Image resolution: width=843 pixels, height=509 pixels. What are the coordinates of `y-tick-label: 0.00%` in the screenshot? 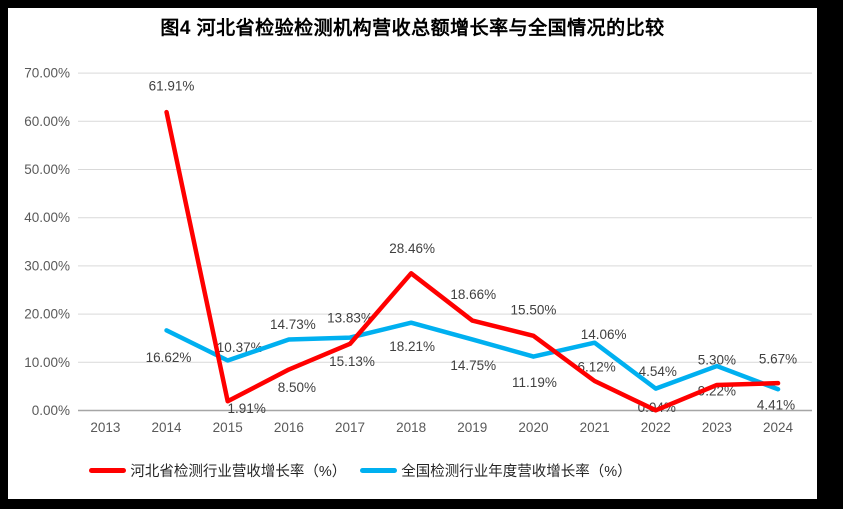 It's located at (51, 410).